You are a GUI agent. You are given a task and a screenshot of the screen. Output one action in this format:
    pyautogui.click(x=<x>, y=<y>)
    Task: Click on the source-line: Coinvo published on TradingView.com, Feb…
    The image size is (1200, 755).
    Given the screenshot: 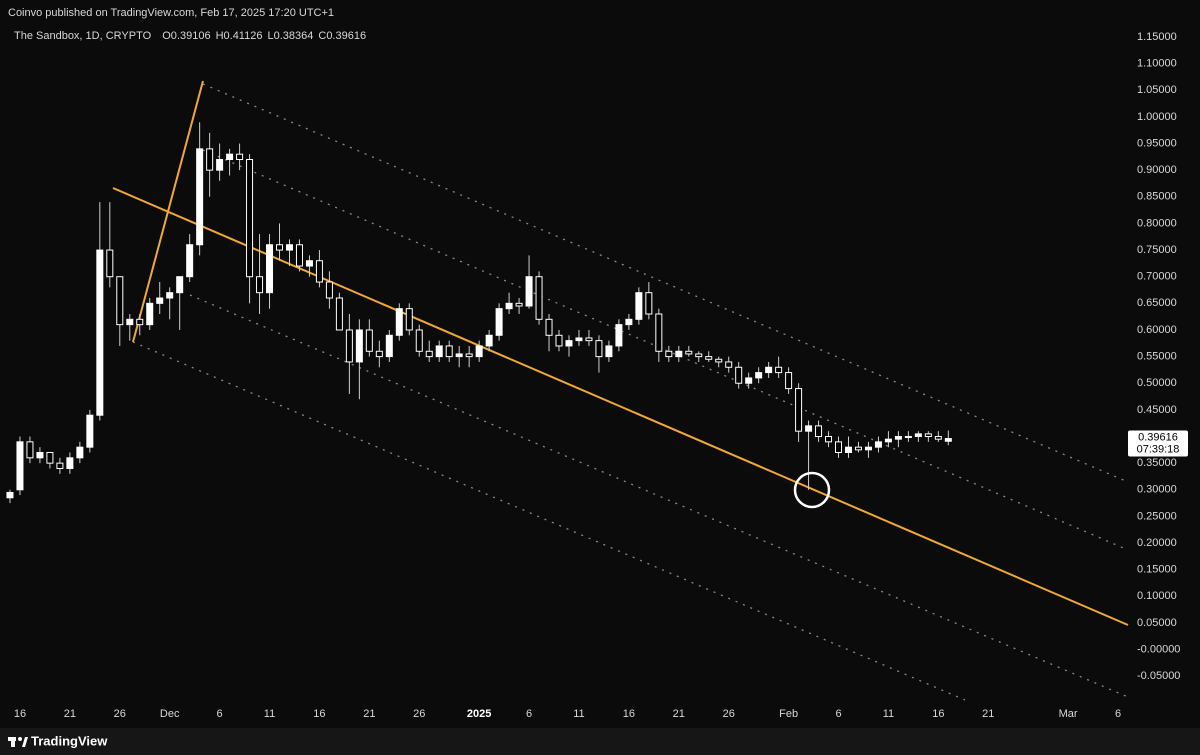 What is the action you would take?
    pyautogui.click(x=171, y=13)
    